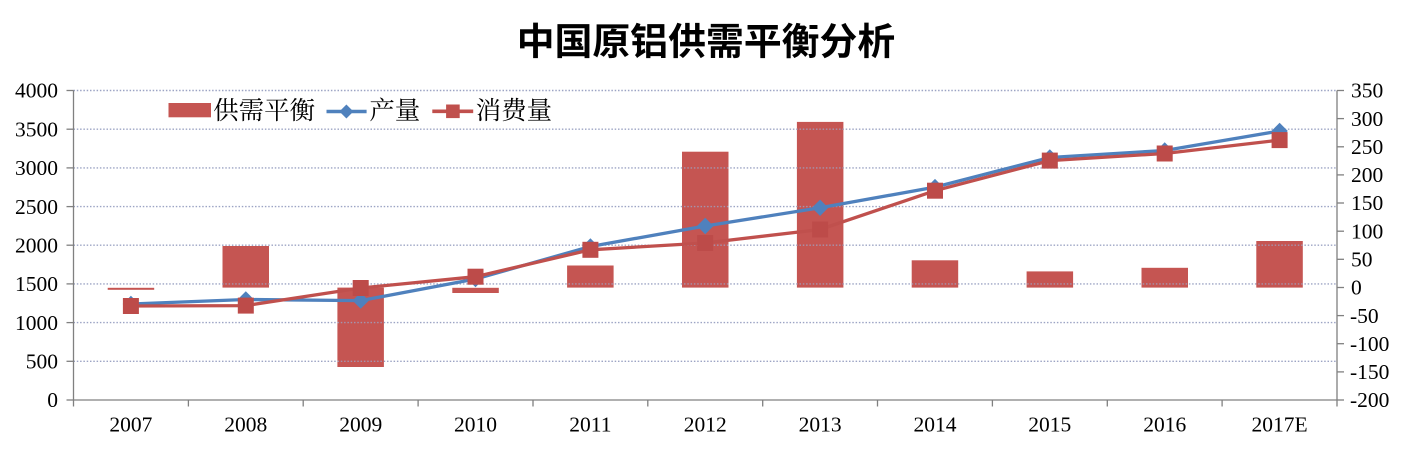 This screenshot has height=452, width=1408. I want to click on svg-text: 2014, so click(935, 425).